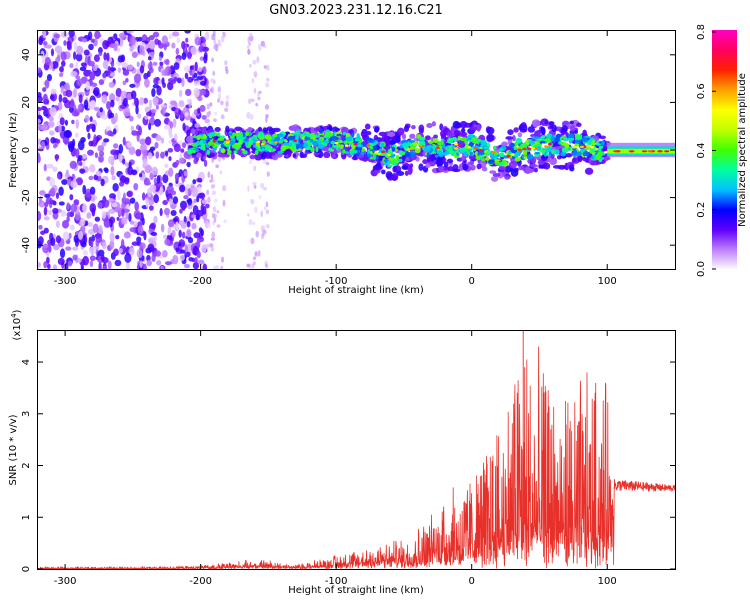 The image size is (750, 600). What do you see at coordinates (26, 414) in the screenshot?
I see `y-tick-label: 3` at bounding box center [26, 414].